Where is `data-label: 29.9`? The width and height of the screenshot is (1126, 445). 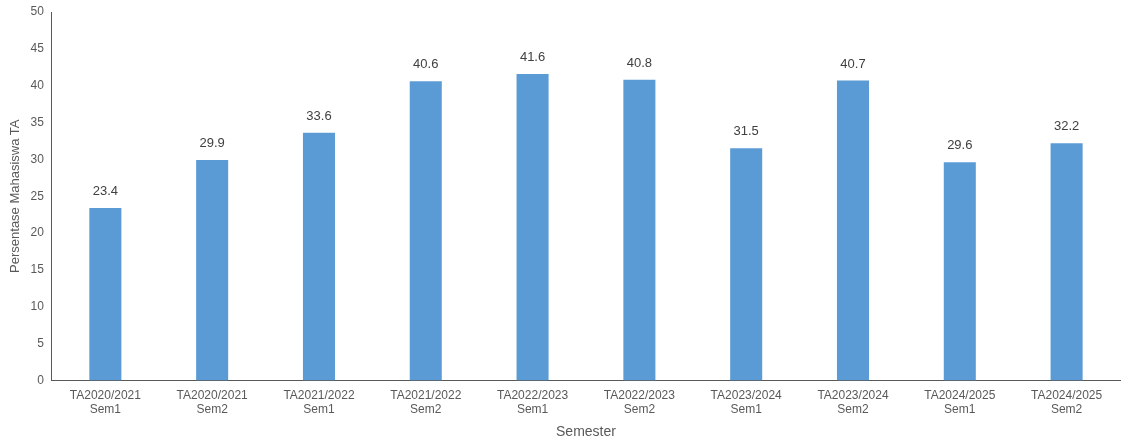
data-label: 29.9 is located at coordinates (212, 143).